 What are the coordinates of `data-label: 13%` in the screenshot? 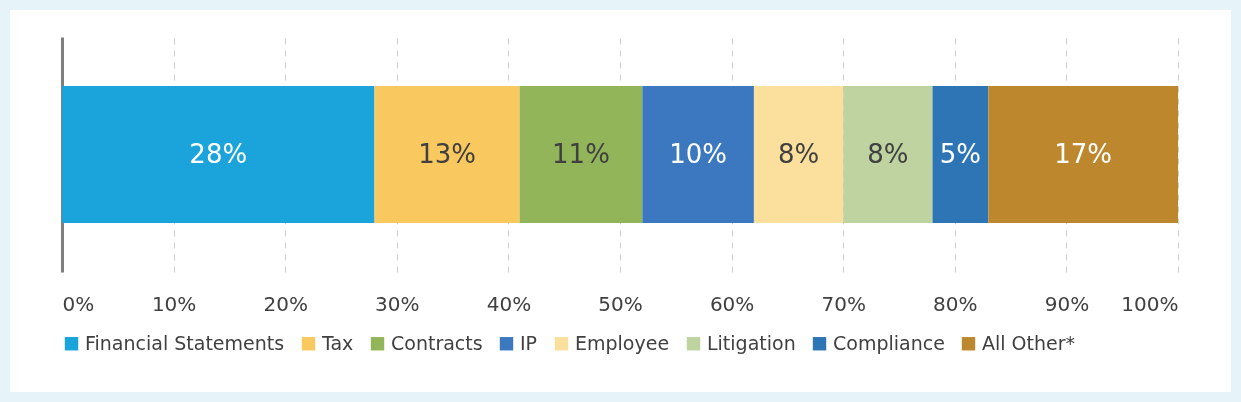 It's located at (447, 153).